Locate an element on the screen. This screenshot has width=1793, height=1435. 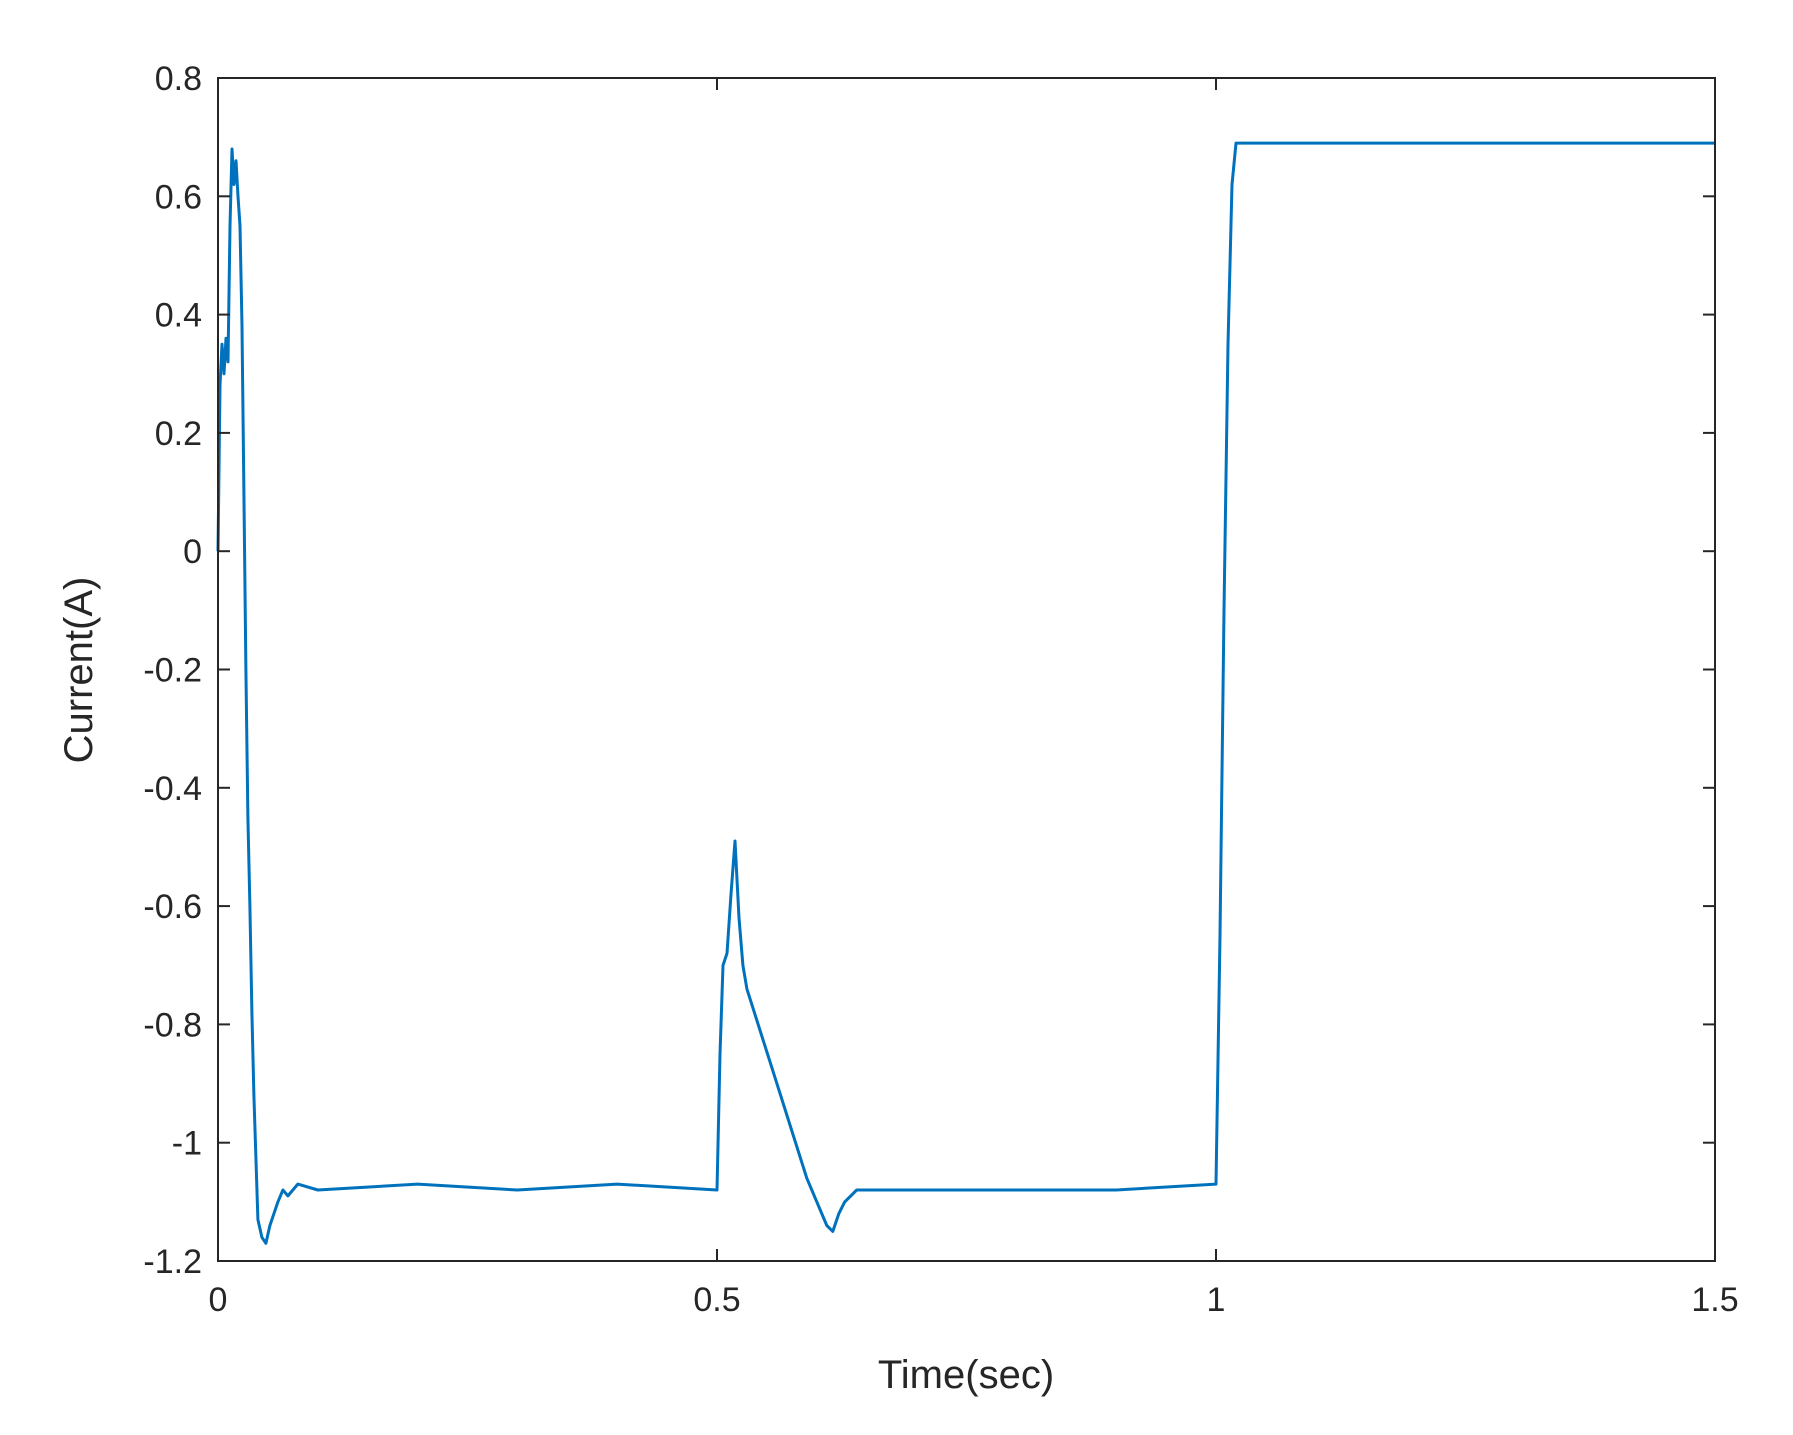
y-tick-label: -0.6 is located at coordinates (172, 907).